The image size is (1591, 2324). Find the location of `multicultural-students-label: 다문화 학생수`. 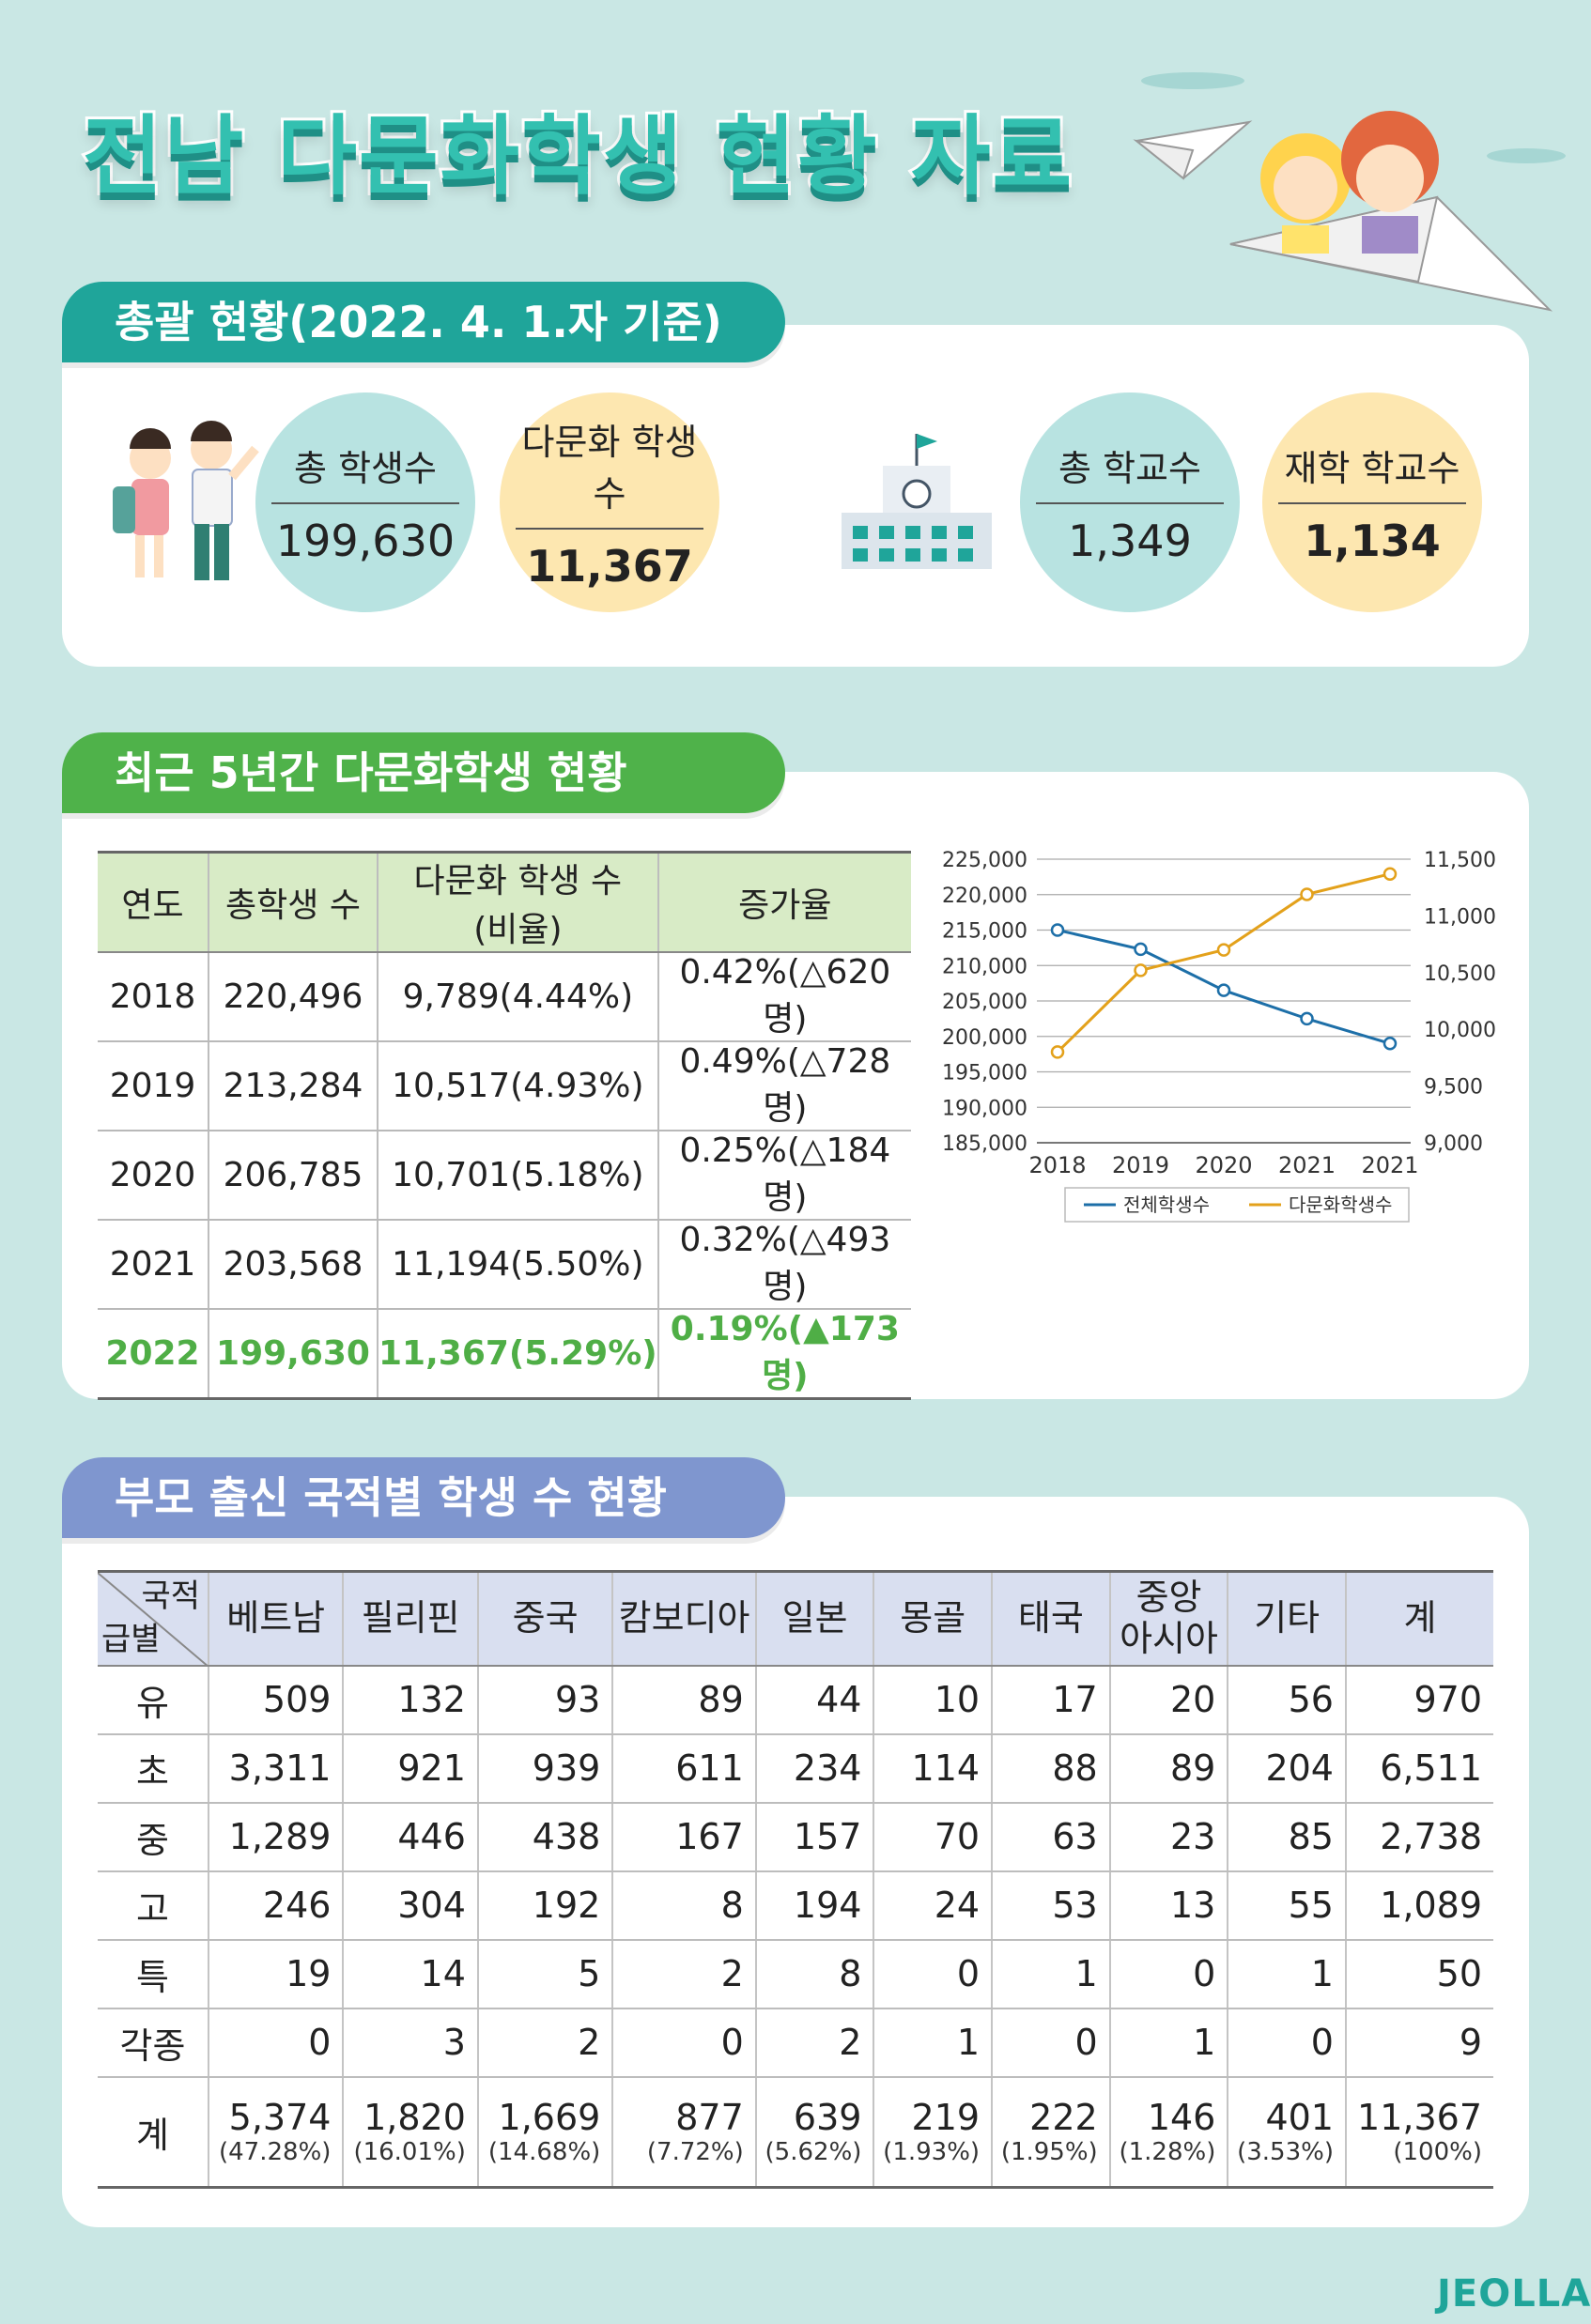

multicultural-students-label: 다문화 학생수 is located at coordinates (609, 471).